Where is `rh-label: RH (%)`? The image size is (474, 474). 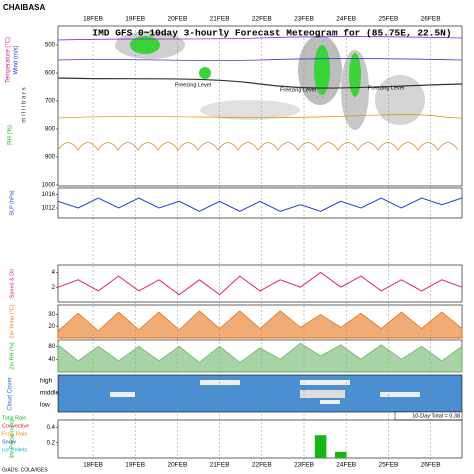
rh-label: RH (%) is located at coordinates (11, 135).